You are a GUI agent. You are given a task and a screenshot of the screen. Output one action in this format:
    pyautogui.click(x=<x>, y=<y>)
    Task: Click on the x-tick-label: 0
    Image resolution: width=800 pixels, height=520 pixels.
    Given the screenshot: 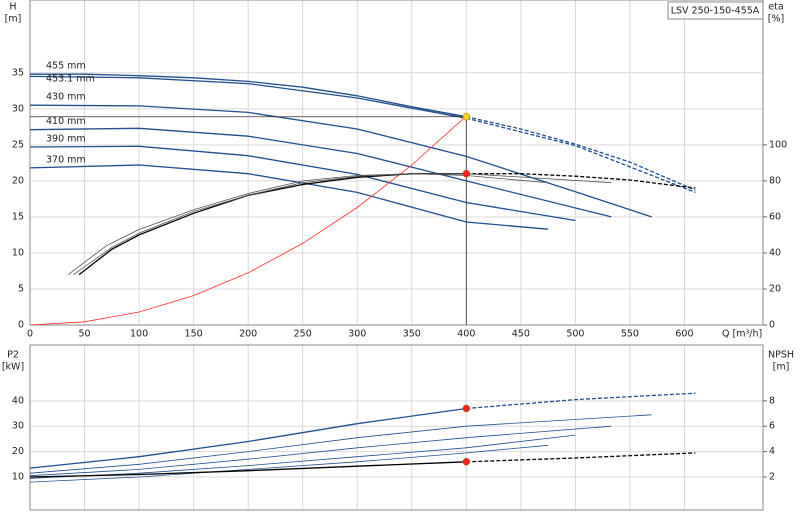 What is the action you would take?
    pyautogui.click(x=30, y=334)
    